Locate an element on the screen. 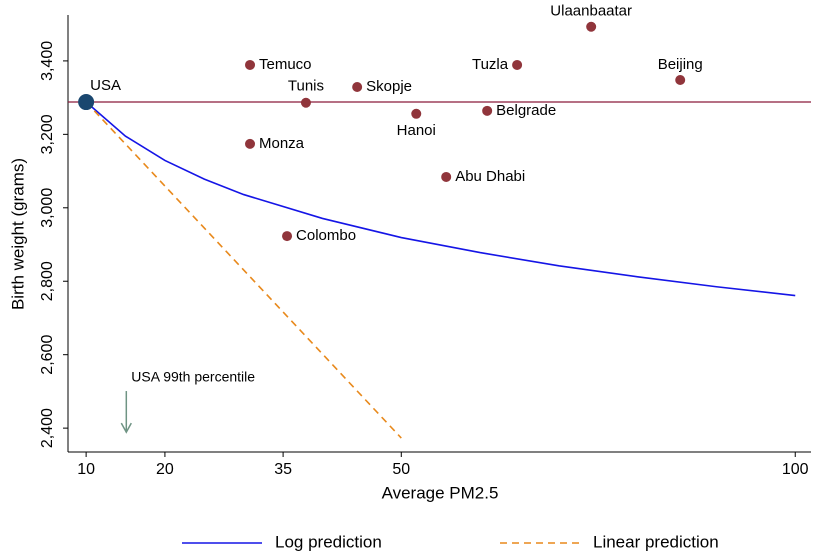 The image size is (817, 558). point-label: Abu Dhabi is located at coordinates (490, 176).